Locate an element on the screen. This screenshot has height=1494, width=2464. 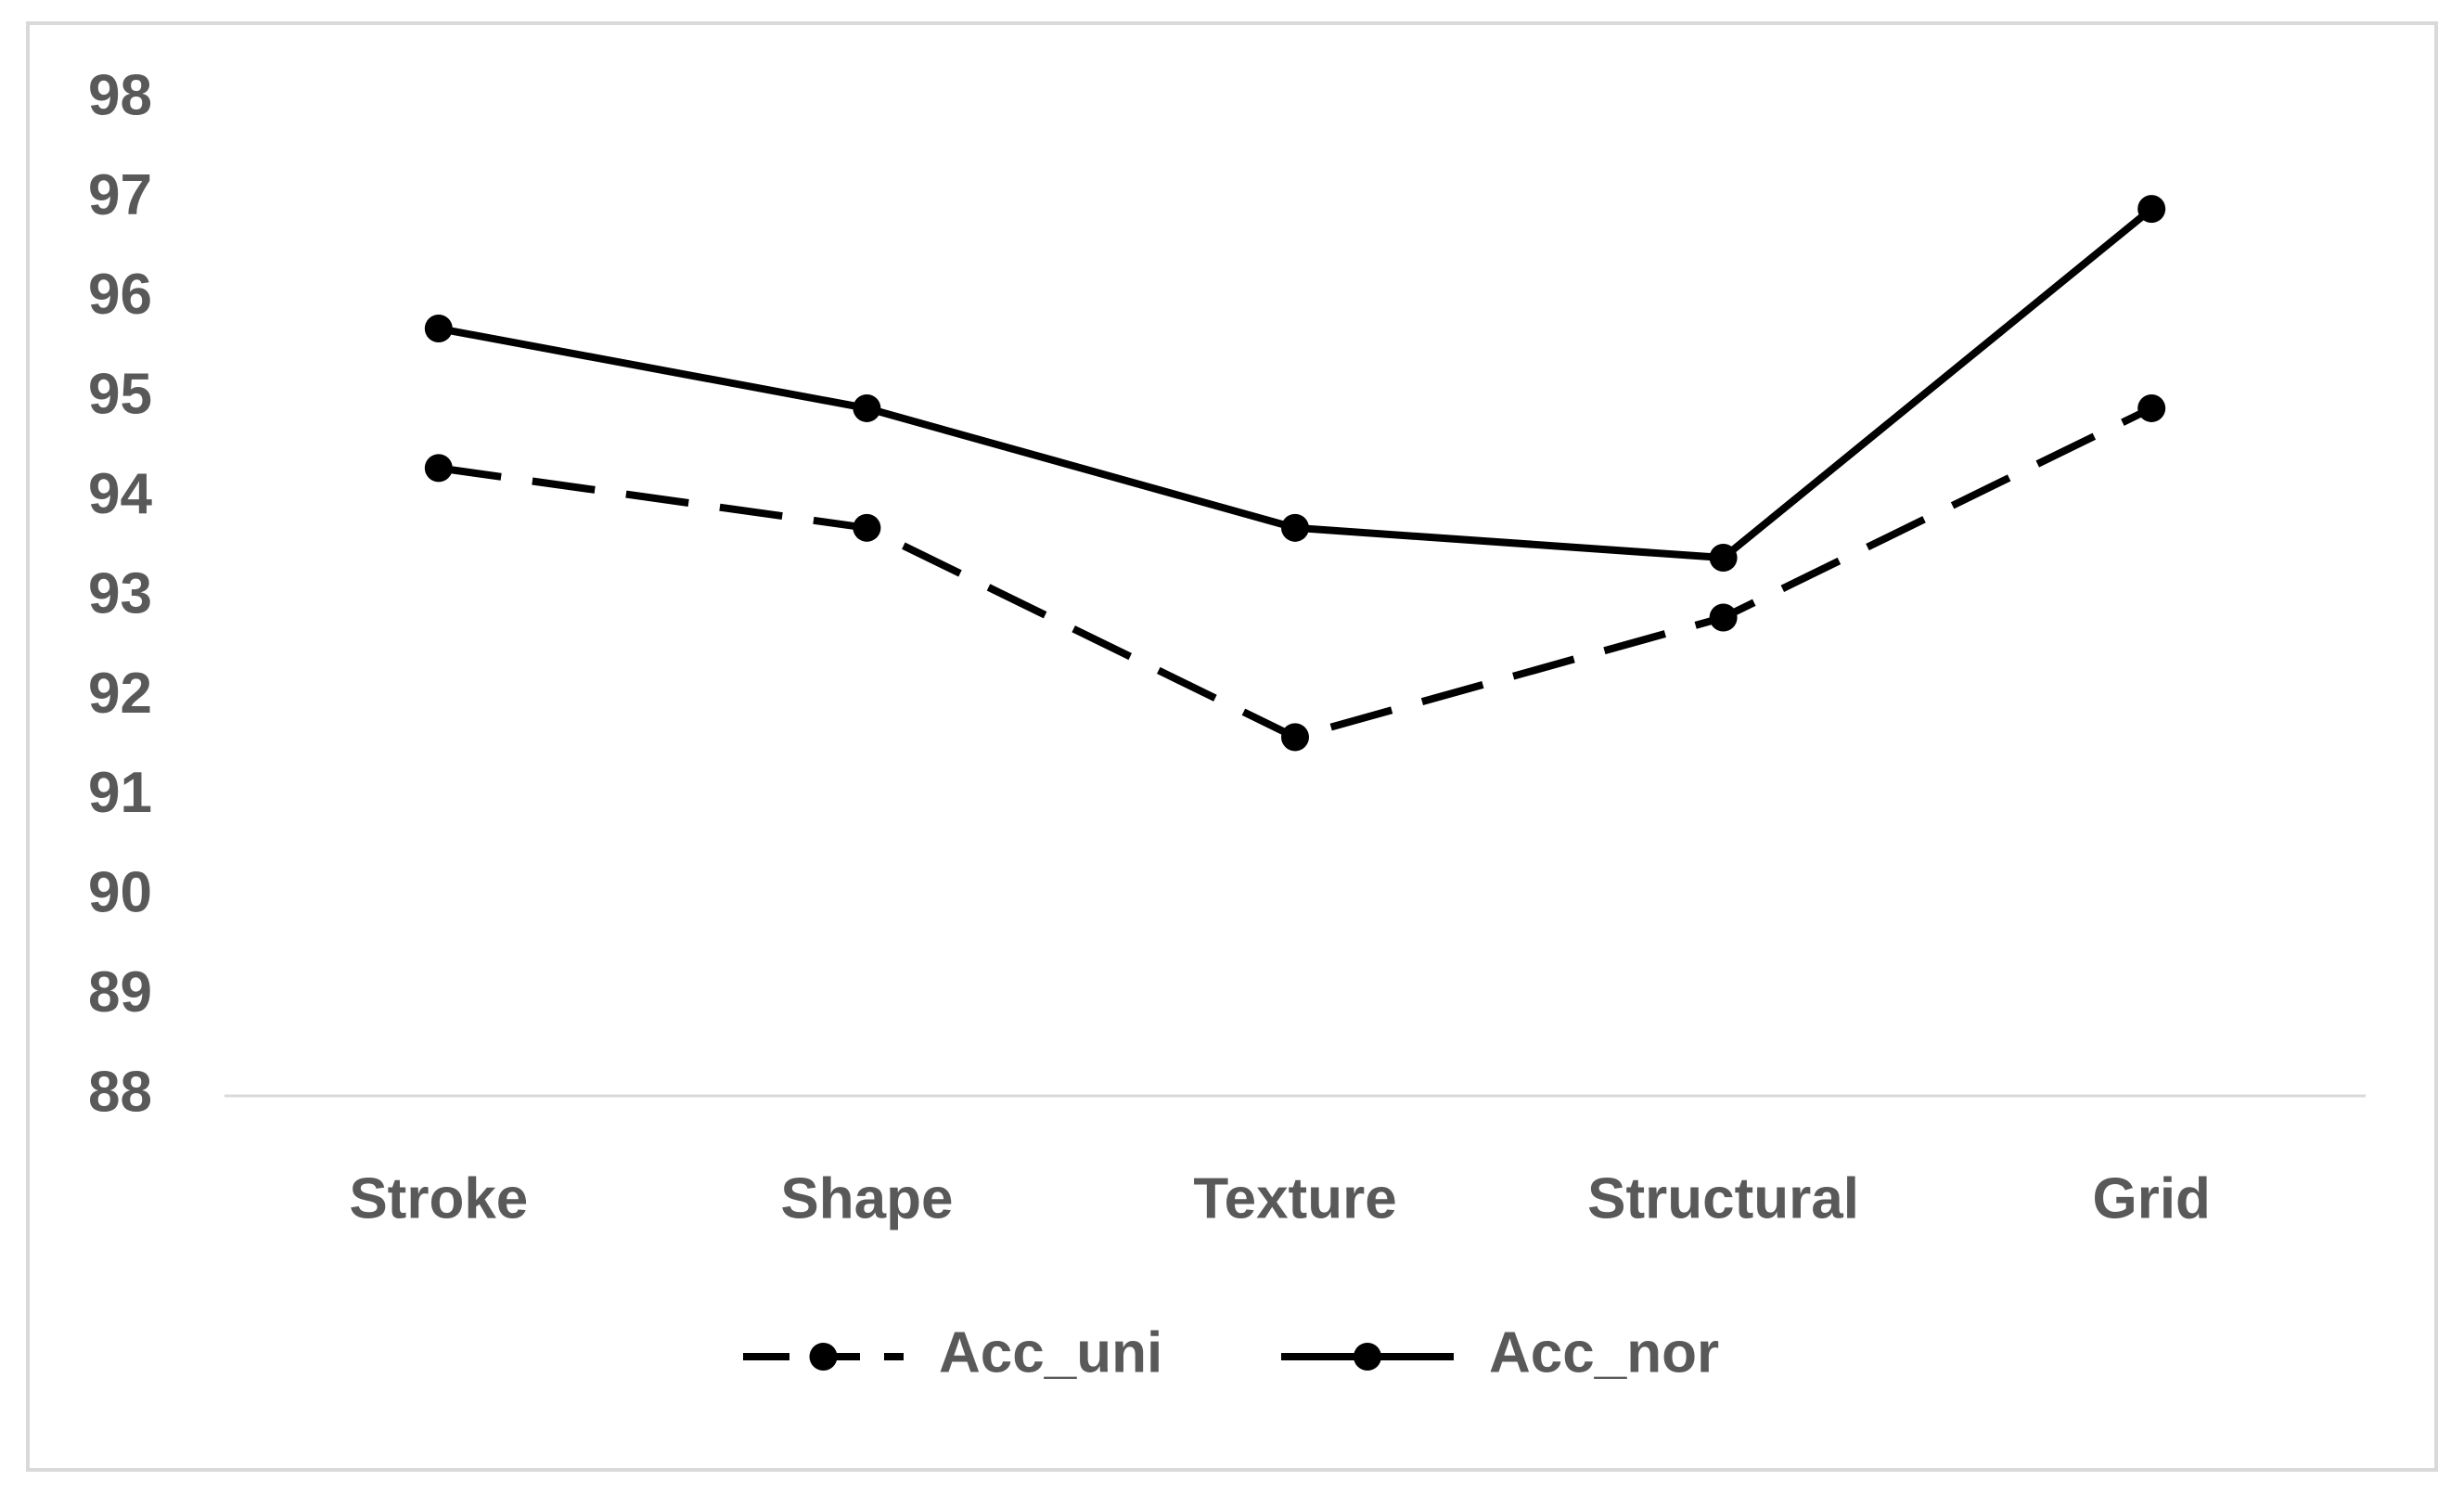
legend-label: Acc_uni is located at coordinates (1050, 1352).